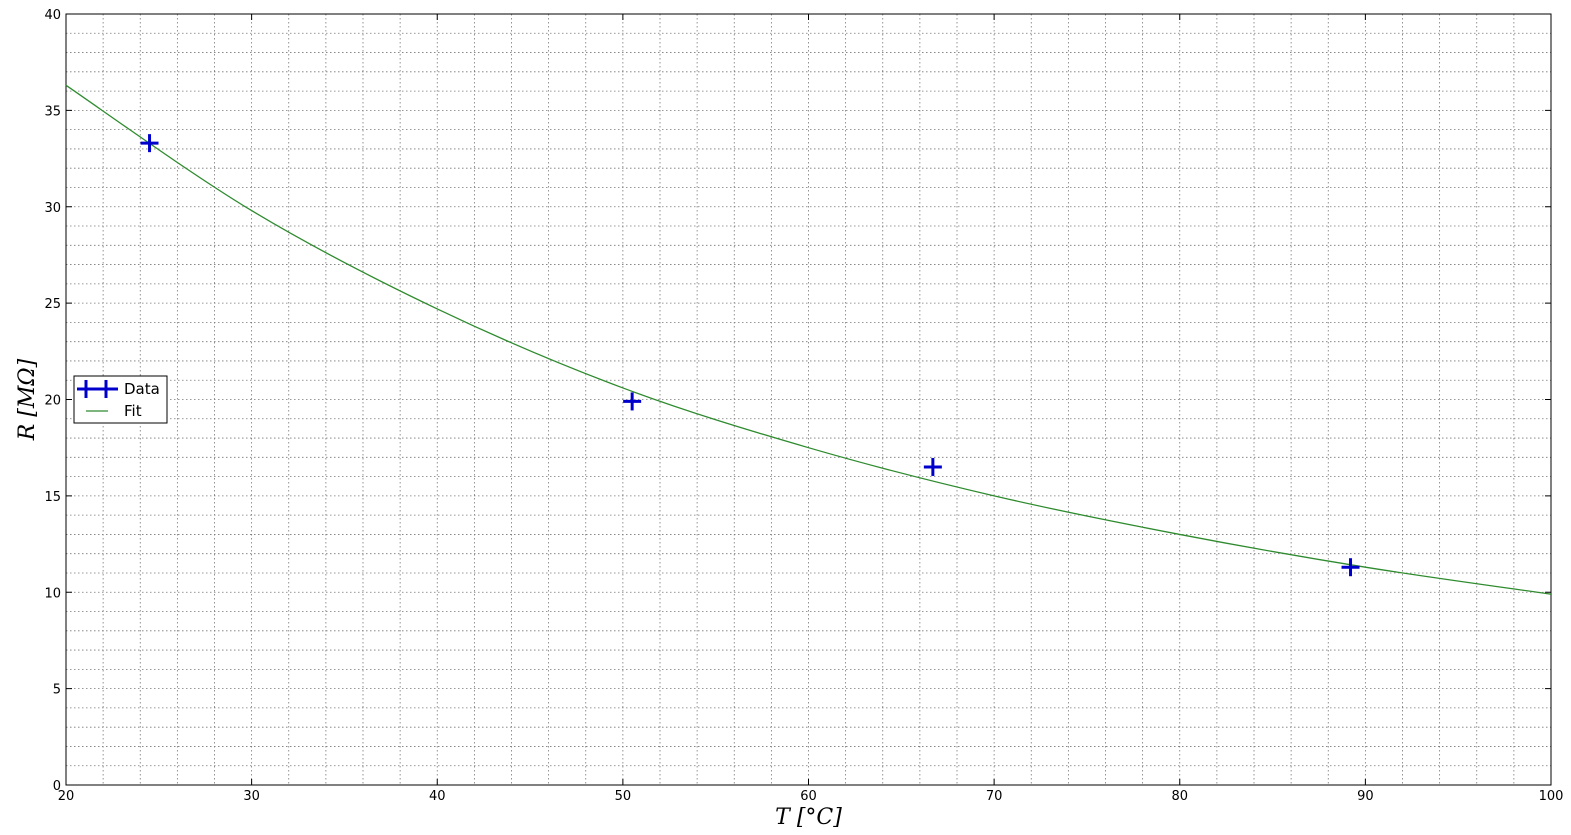  What do you see at coordinates (1365, 796) in the screenshot?
I see `x-tick-label: 90` at bounding box center [1365, 796].